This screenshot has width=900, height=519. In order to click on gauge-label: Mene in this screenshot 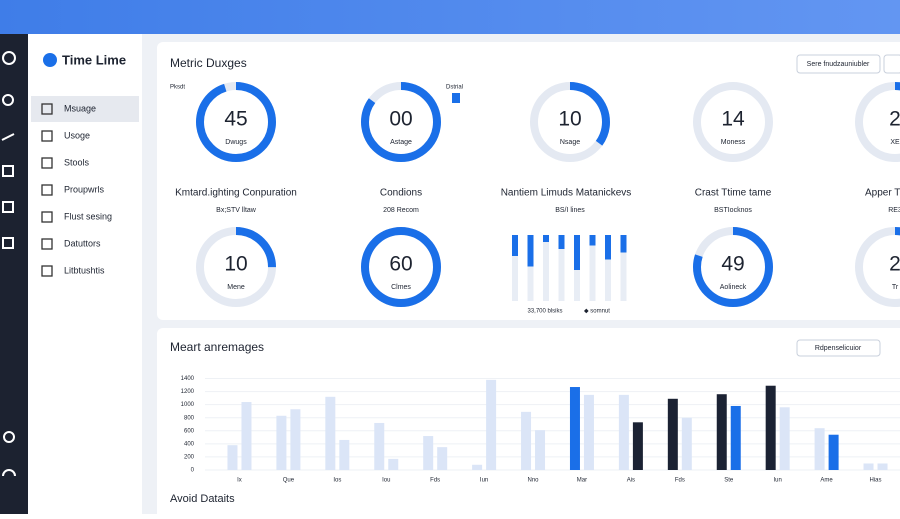, I will do `click(236, 287)`.